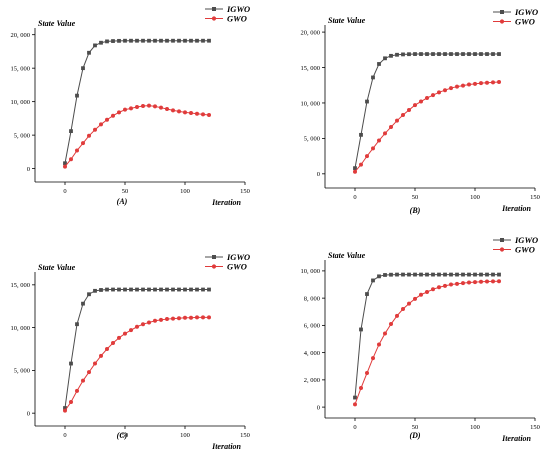 The image size is (550, 455). What do you see at coordinates (21, 285) in the screenshot?
I see `y-tick-label: 15, 000` at bounding box center [21, 285].